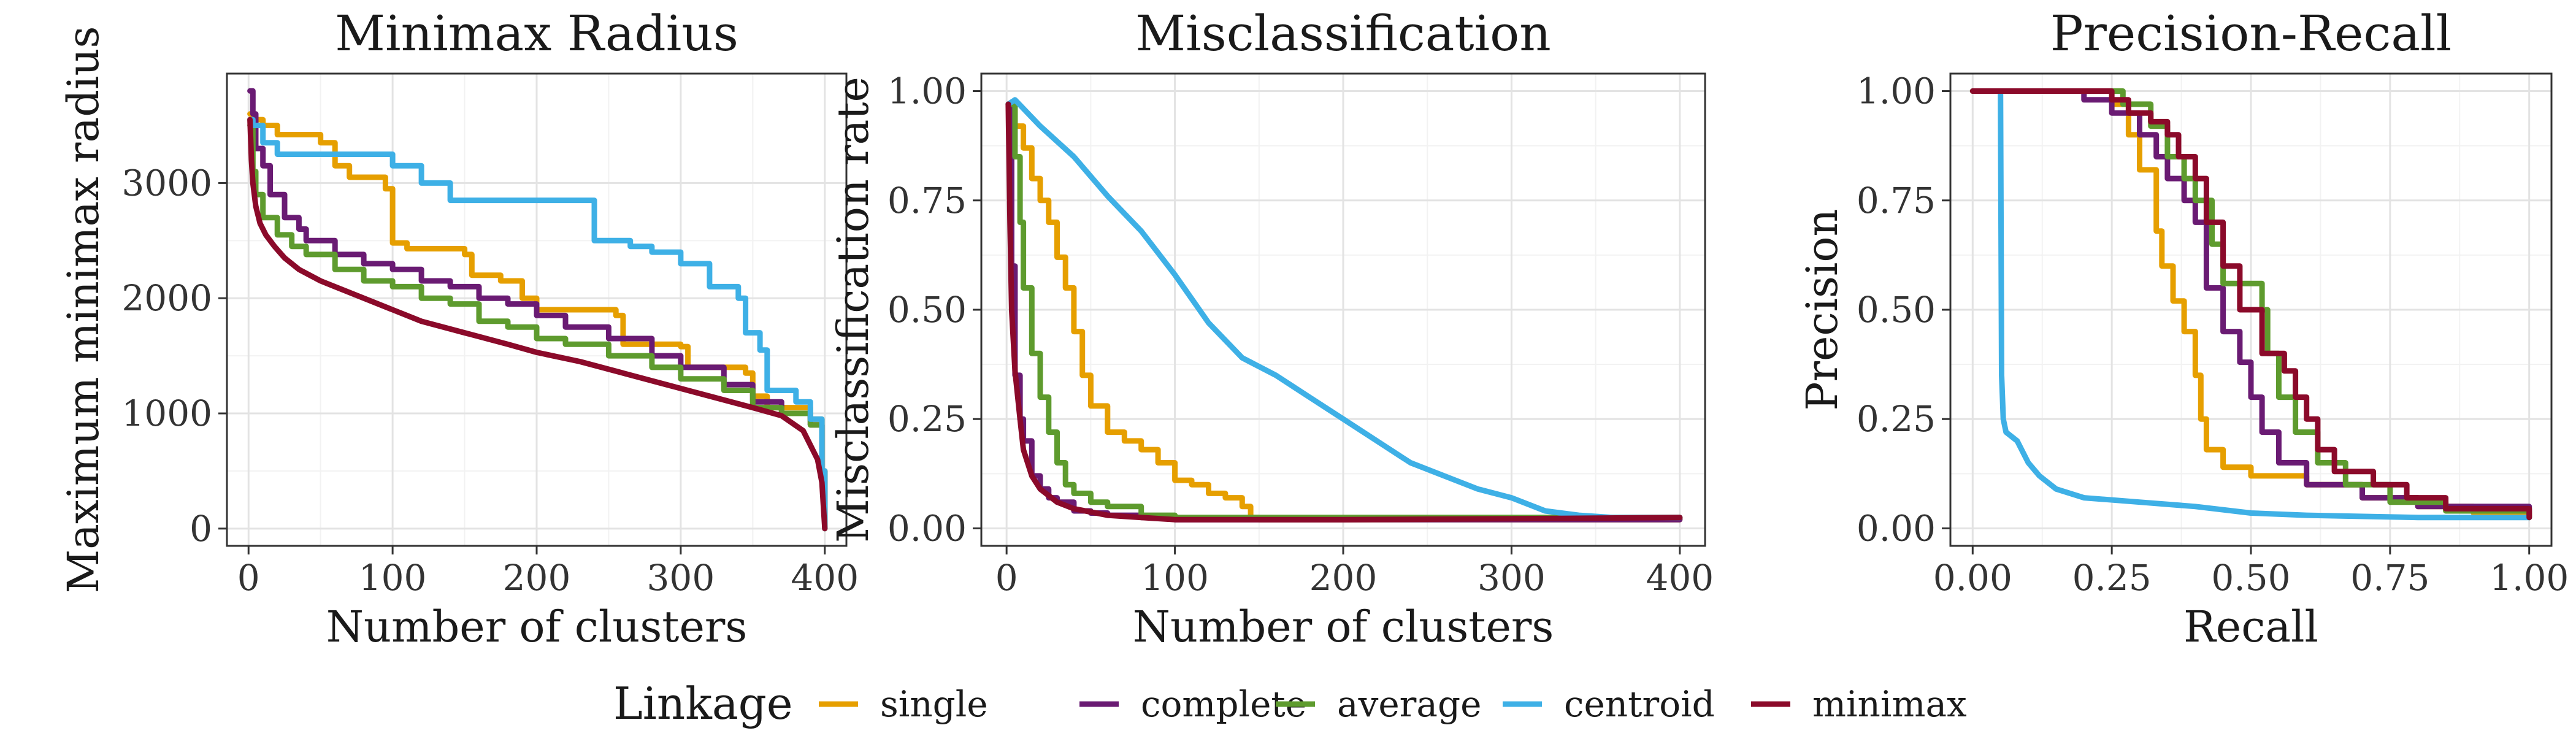  Describe the element at coordinates (2529, 578) in the screenshot. I see `x-tick-label: 1.00` at that location.